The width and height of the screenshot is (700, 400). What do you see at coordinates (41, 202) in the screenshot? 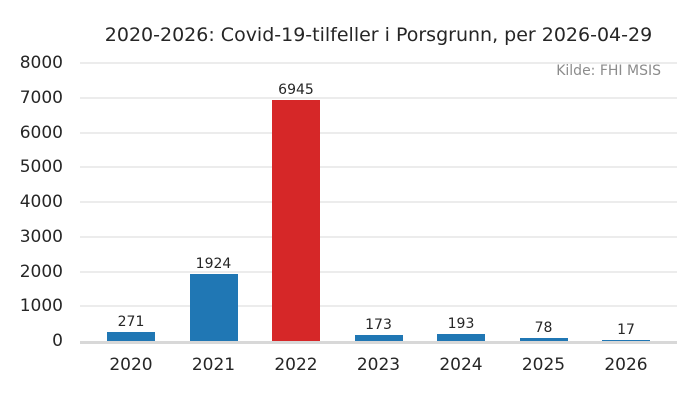
I see `y-tick-label-4000: 4000` at bounding box center [41, 202].